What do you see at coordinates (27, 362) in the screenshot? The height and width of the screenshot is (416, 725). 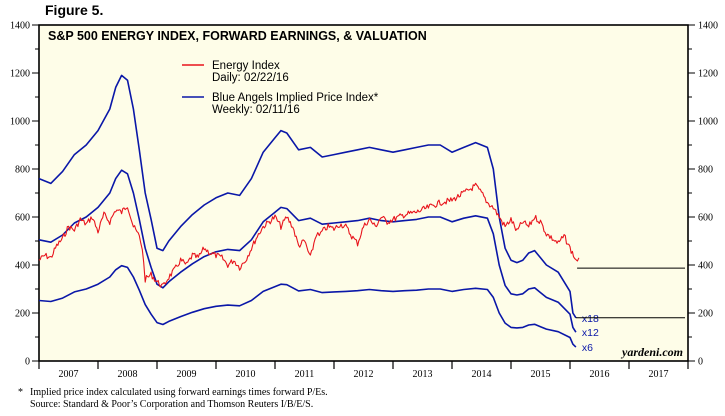 I see `left-tick-label: 0` at bounding box center [27, 362].